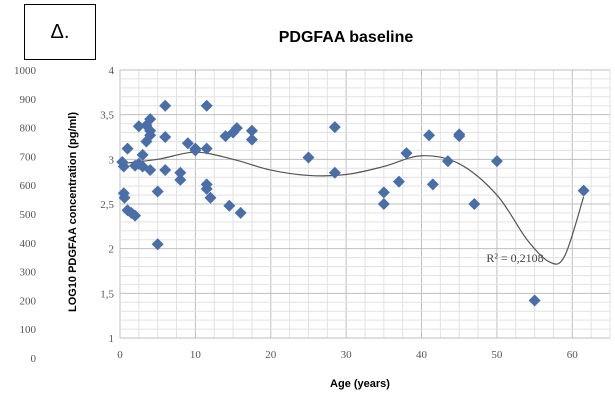 The height and width of the screenshot is (396, 615). Describe the element at coordinates (28, 330) in the screenshot. I see `secondary-y-tick-label: 100` at that location.